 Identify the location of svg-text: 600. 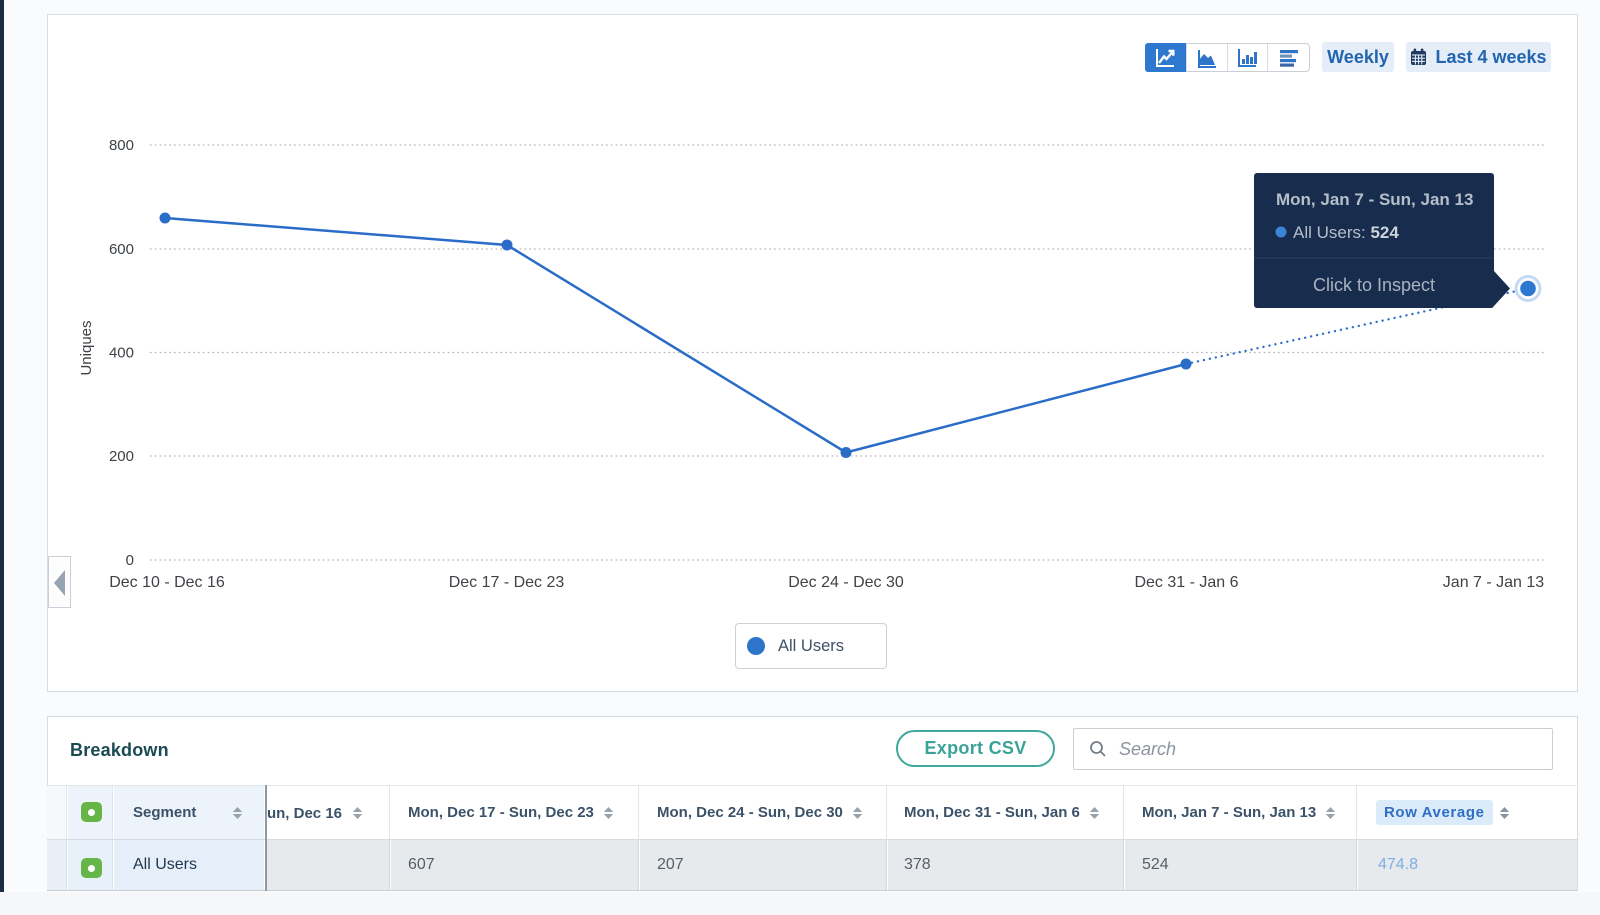
(121, 249).